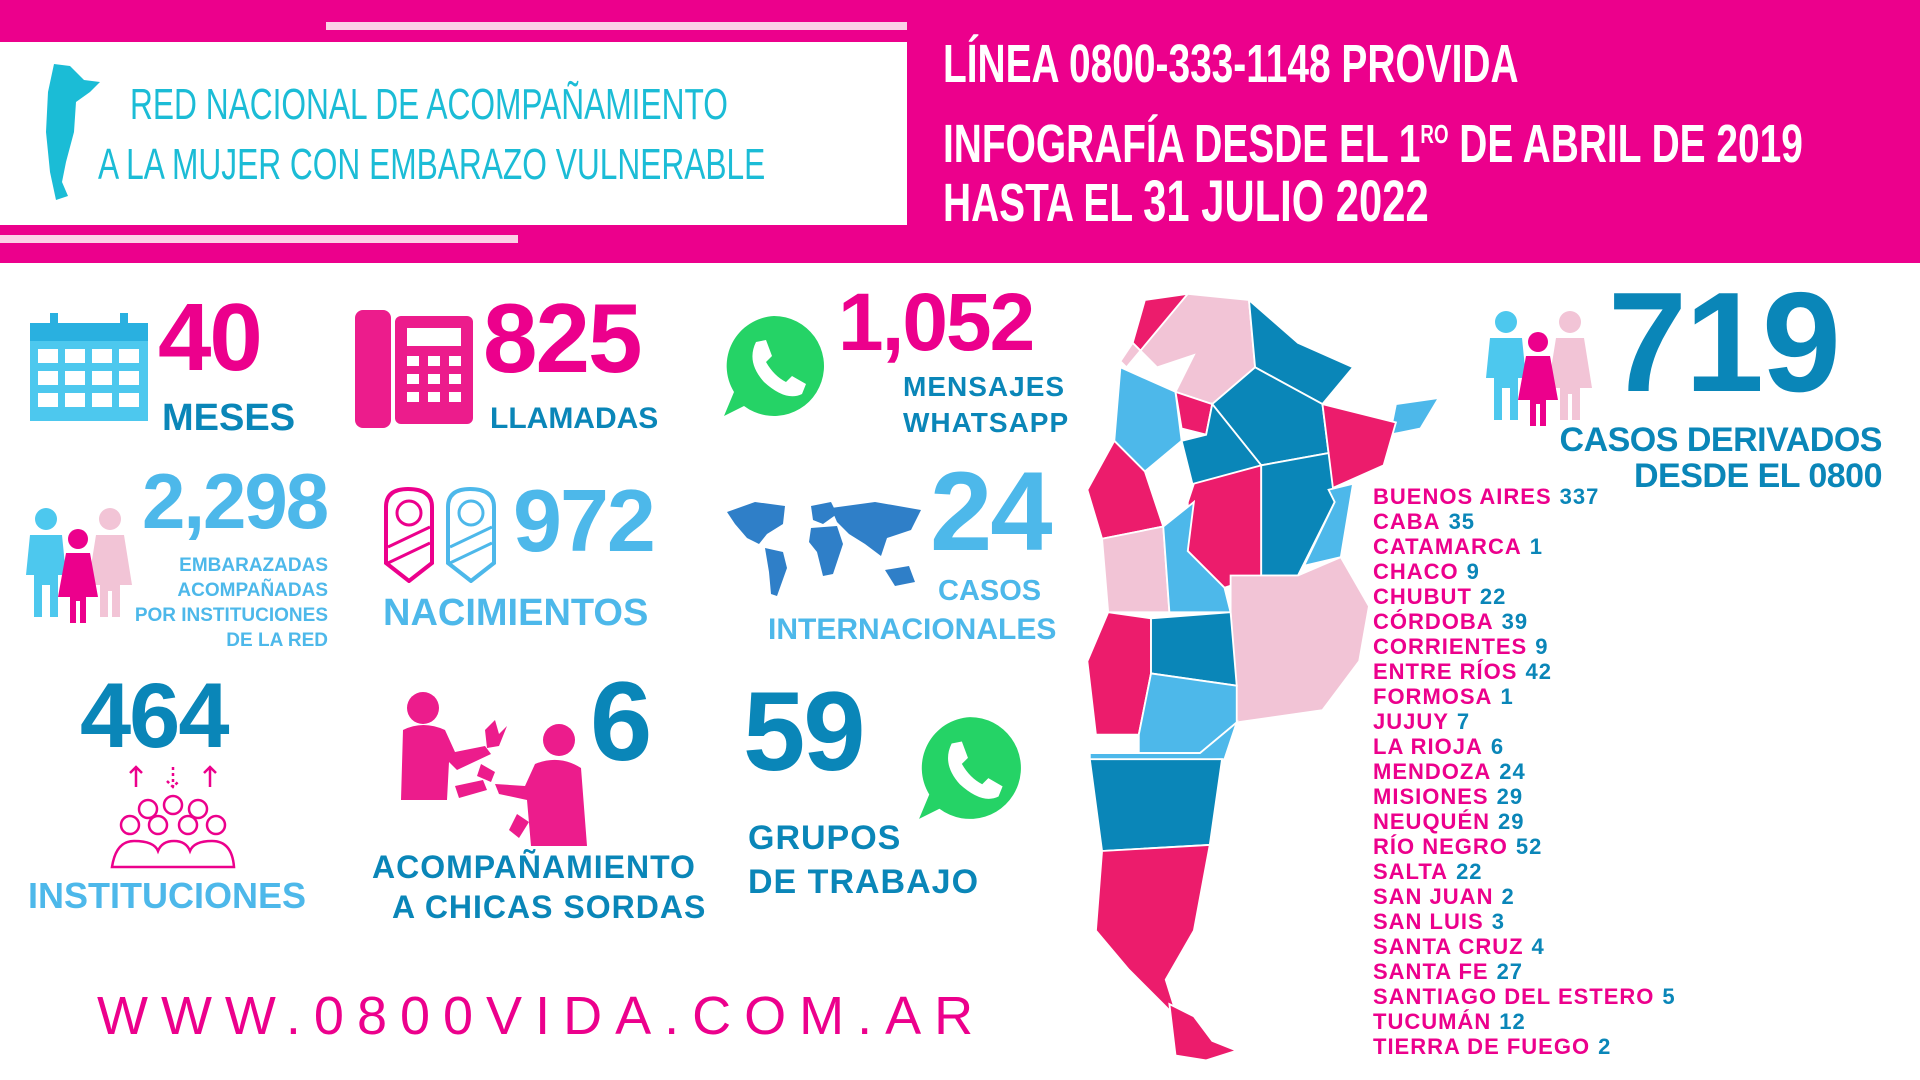 The width and height of the screenshot is (1920, 1080). What do you see at coordinates (1299, 639) in the screenshot?
I see `map-buenos-aires` at bounding box center [1299, 639].